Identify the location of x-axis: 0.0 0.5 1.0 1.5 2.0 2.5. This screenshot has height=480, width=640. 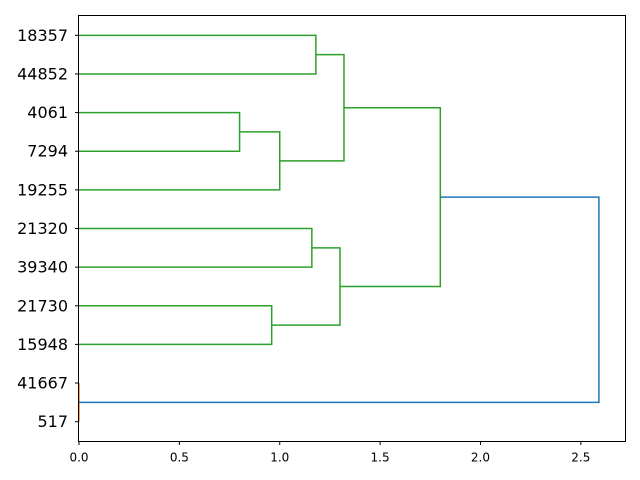
(329, 453).